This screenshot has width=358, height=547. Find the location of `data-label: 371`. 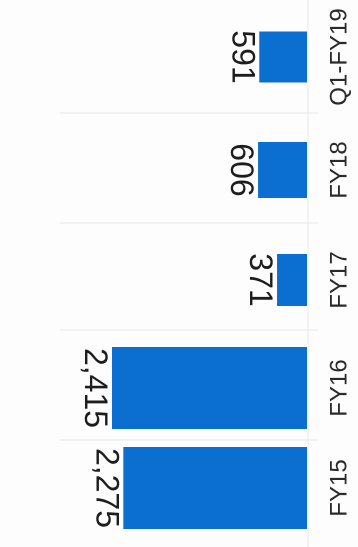

data-label: 371 is located at coordinates (261, 279).